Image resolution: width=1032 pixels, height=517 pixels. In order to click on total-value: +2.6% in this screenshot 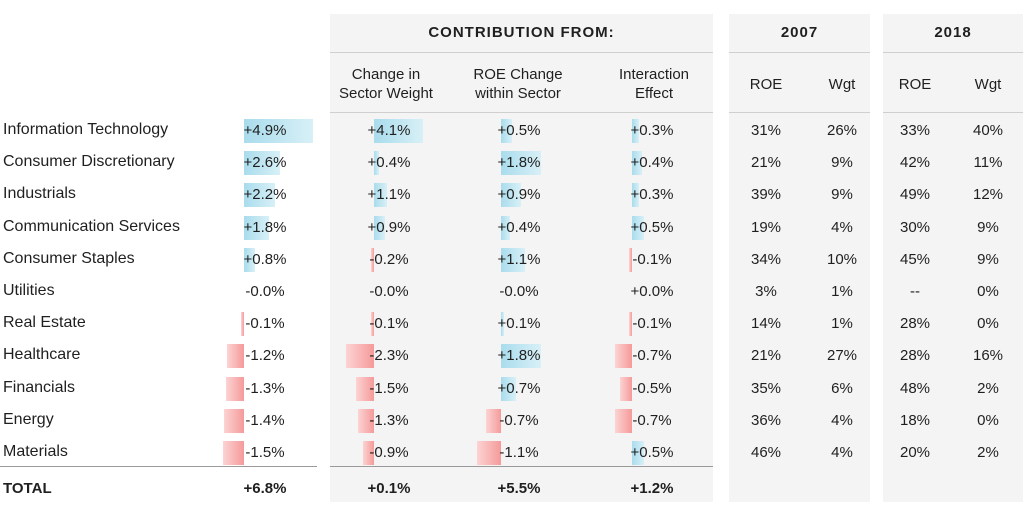, I will do `click(265, 163)`.